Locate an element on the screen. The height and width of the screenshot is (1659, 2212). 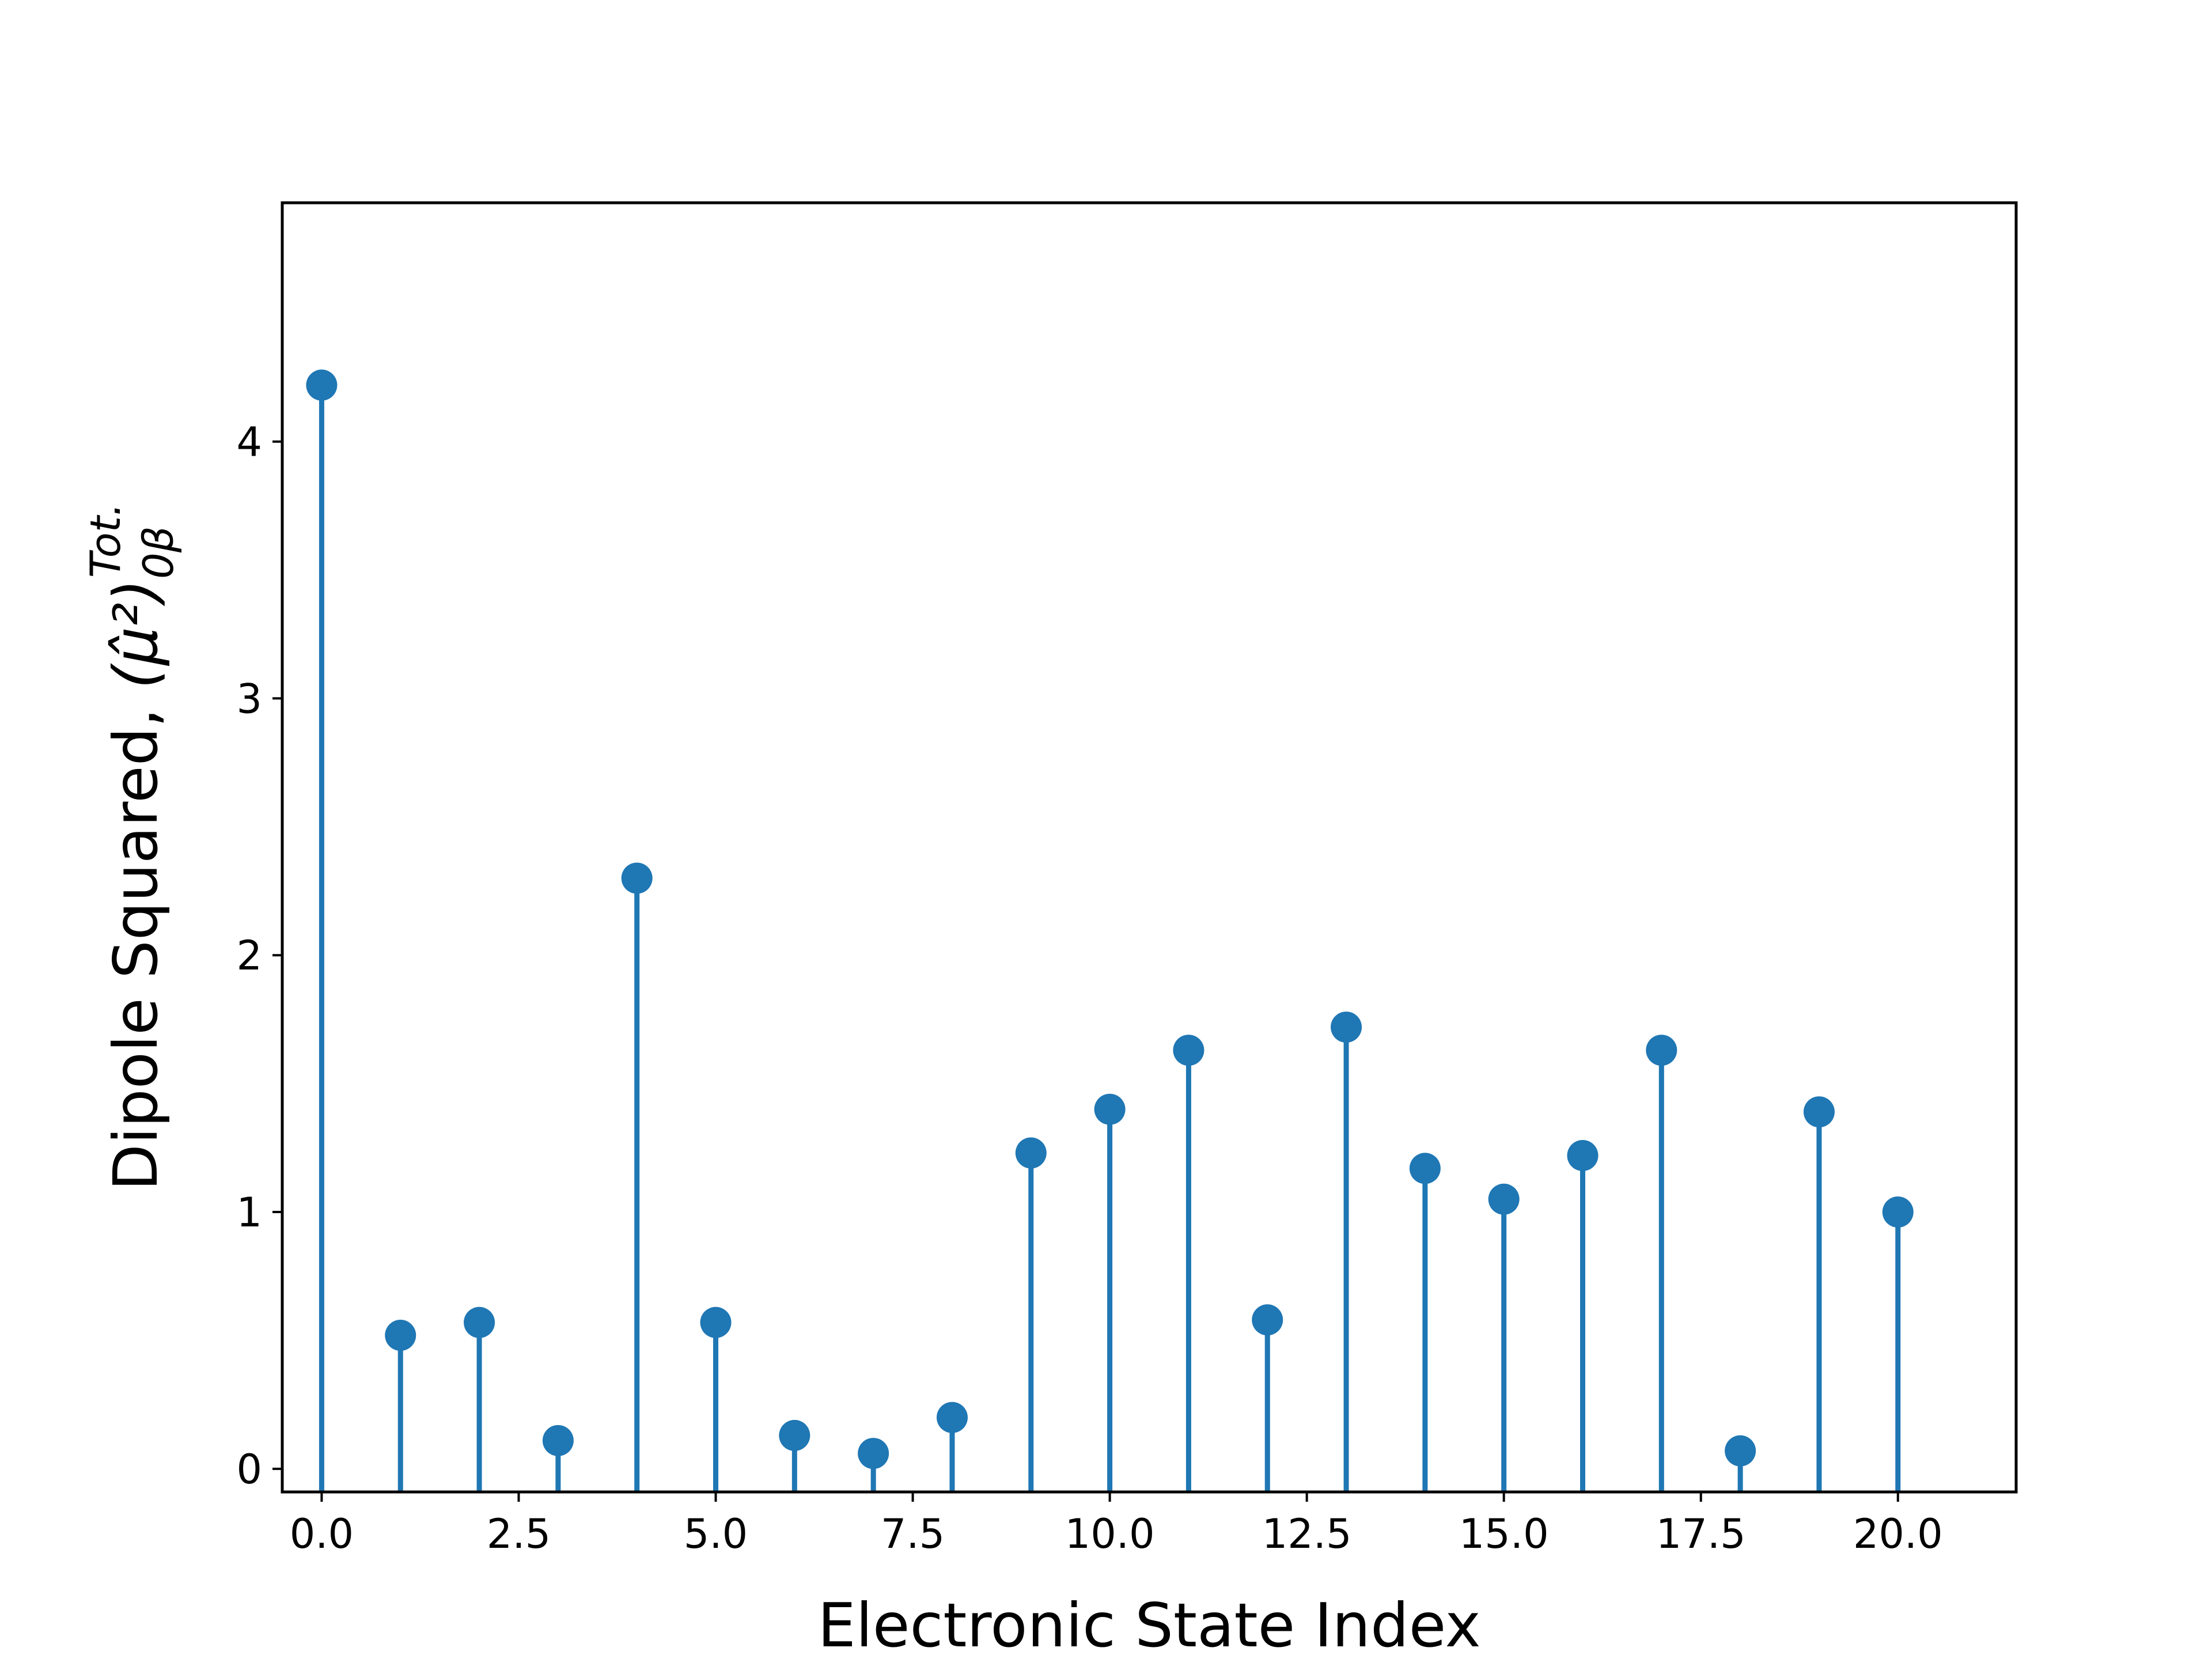
x-tick-label: 17.5 is located at coordinates (1701, 1534).